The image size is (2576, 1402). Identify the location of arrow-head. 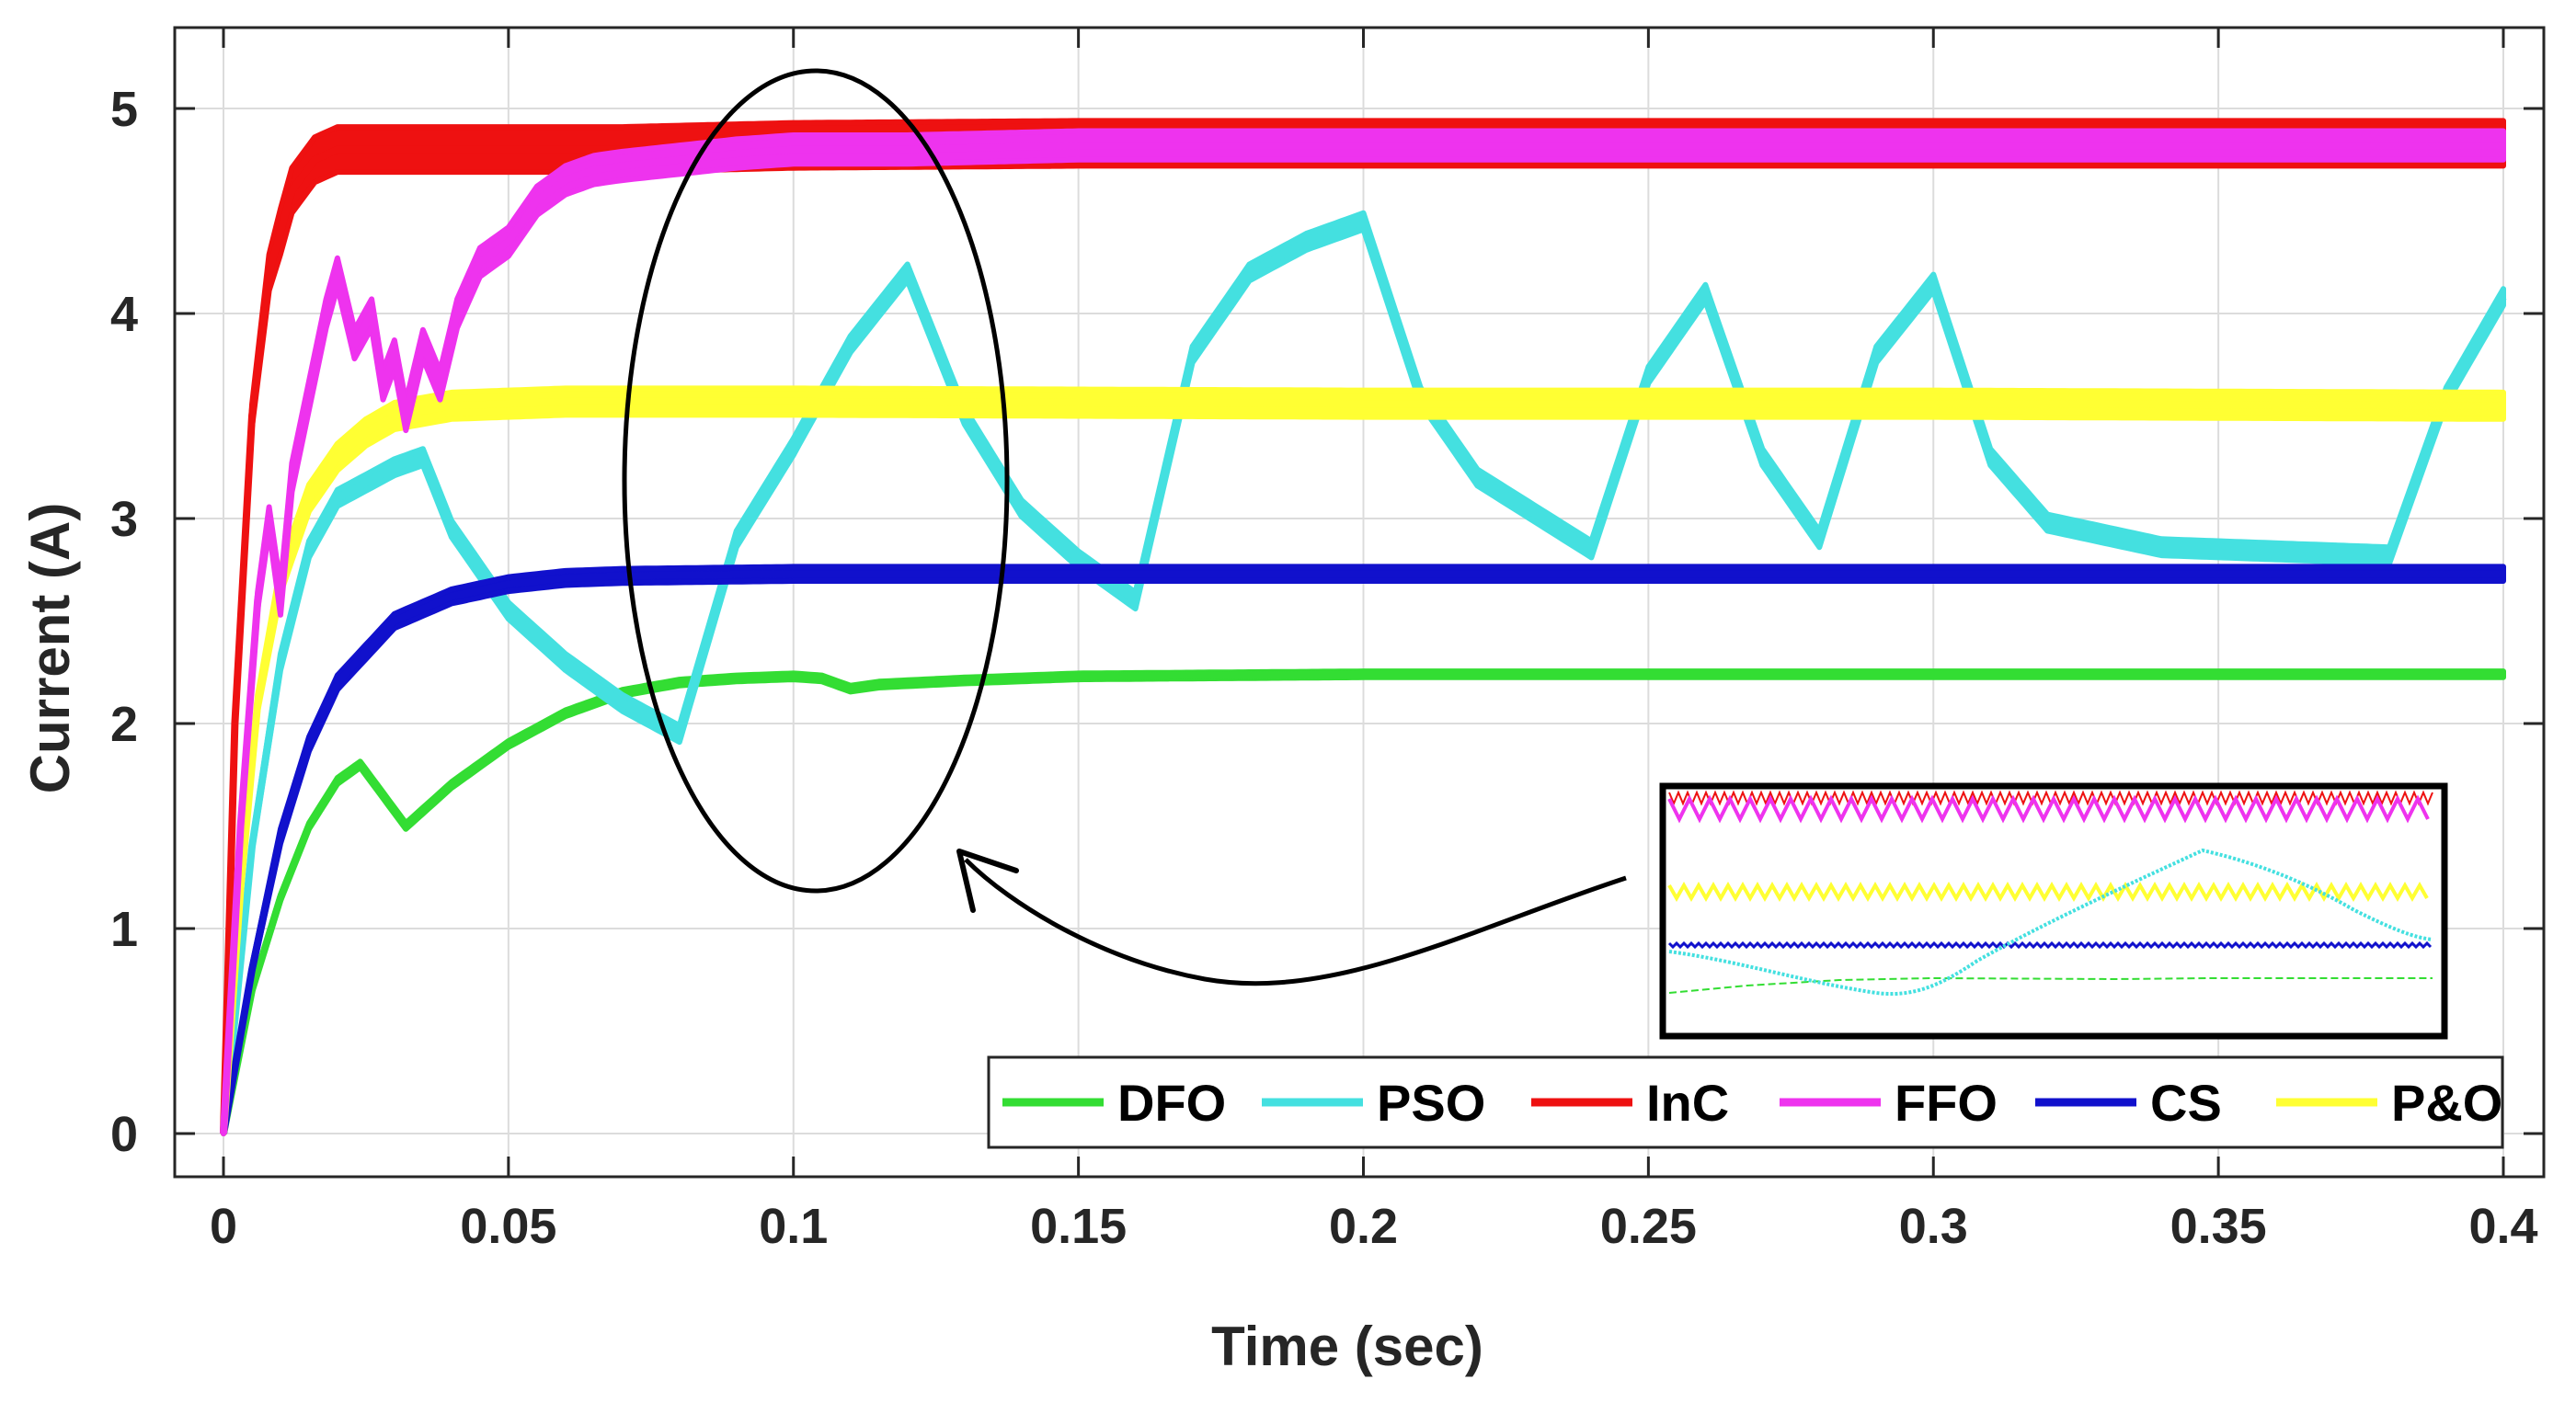
(988, 881).